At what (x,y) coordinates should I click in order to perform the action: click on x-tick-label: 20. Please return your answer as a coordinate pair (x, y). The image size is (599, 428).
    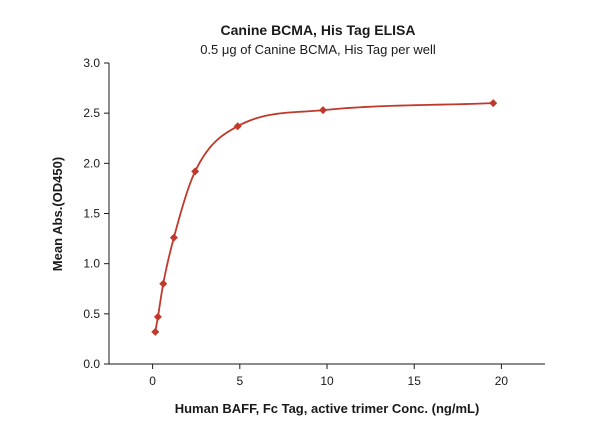
    Looking at the image, I should click on (502, 381).